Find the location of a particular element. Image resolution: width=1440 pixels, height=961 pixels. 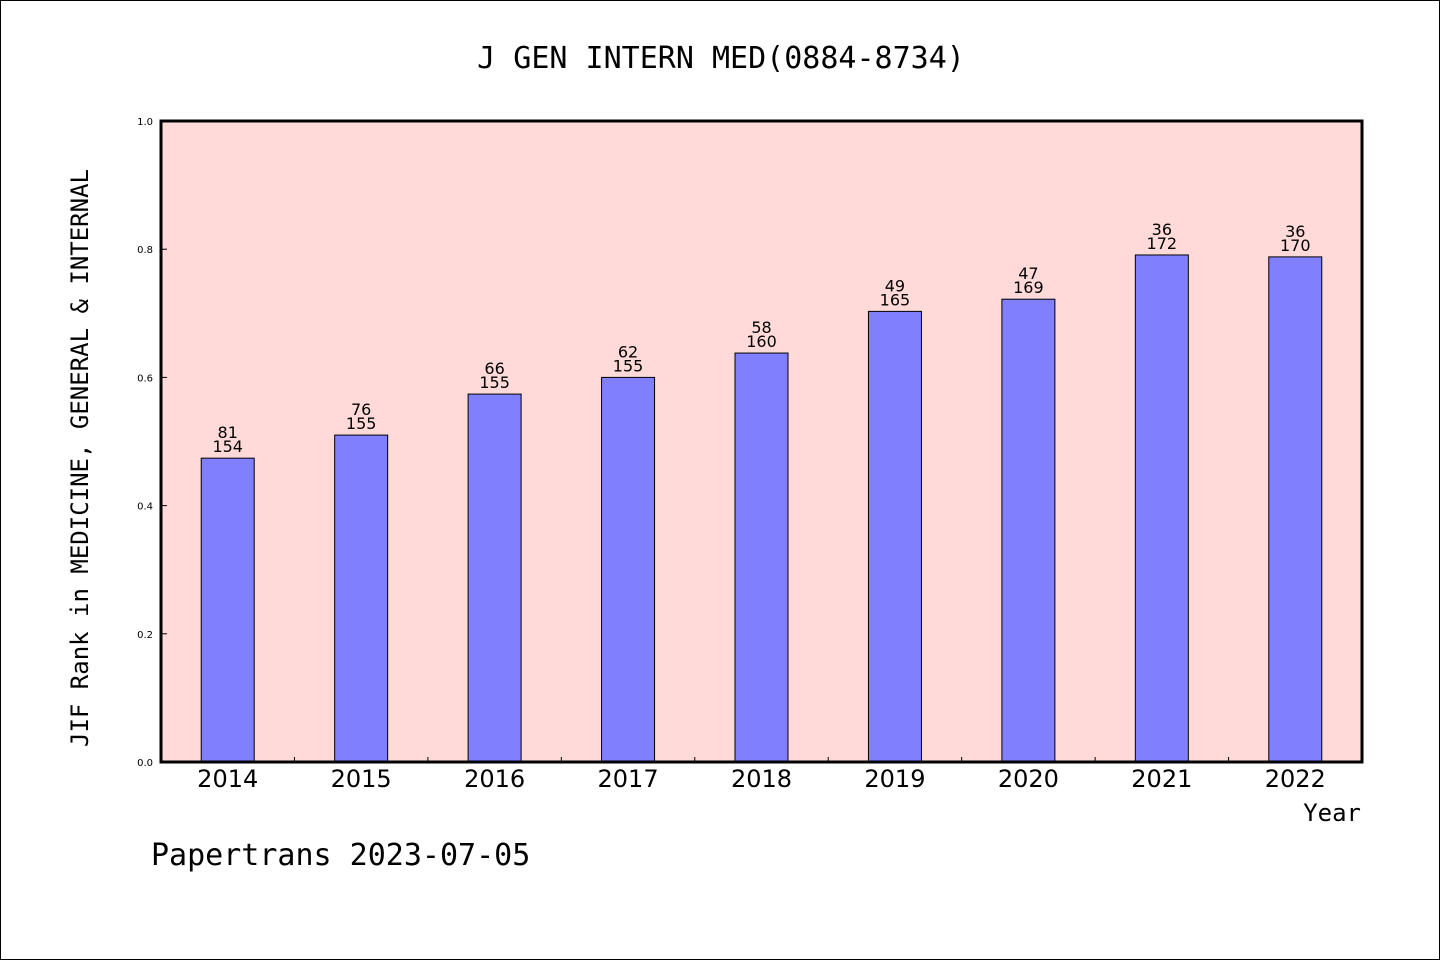

bar-total-label: 172 is located at coordinates (1162, 243).